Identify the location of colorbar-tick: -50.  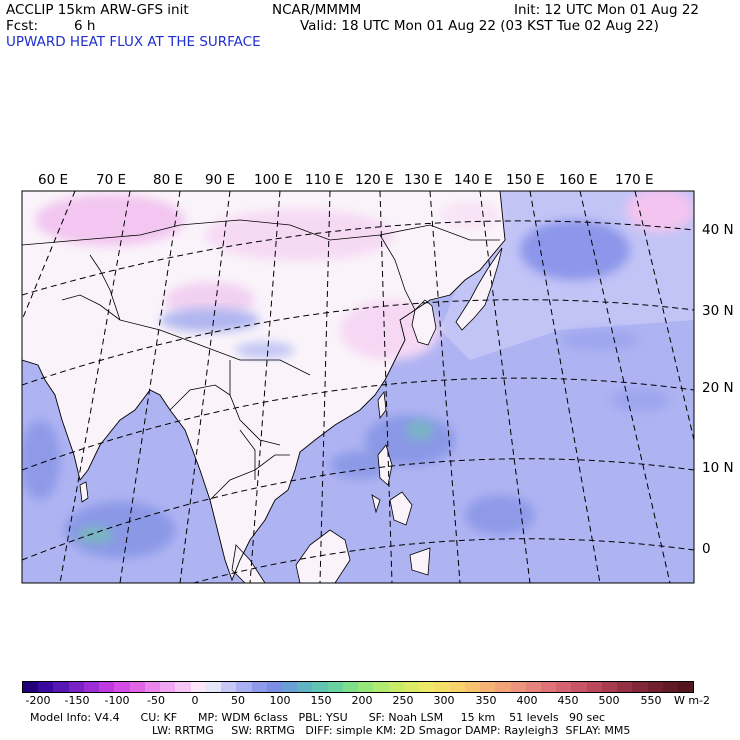
(156, 700).